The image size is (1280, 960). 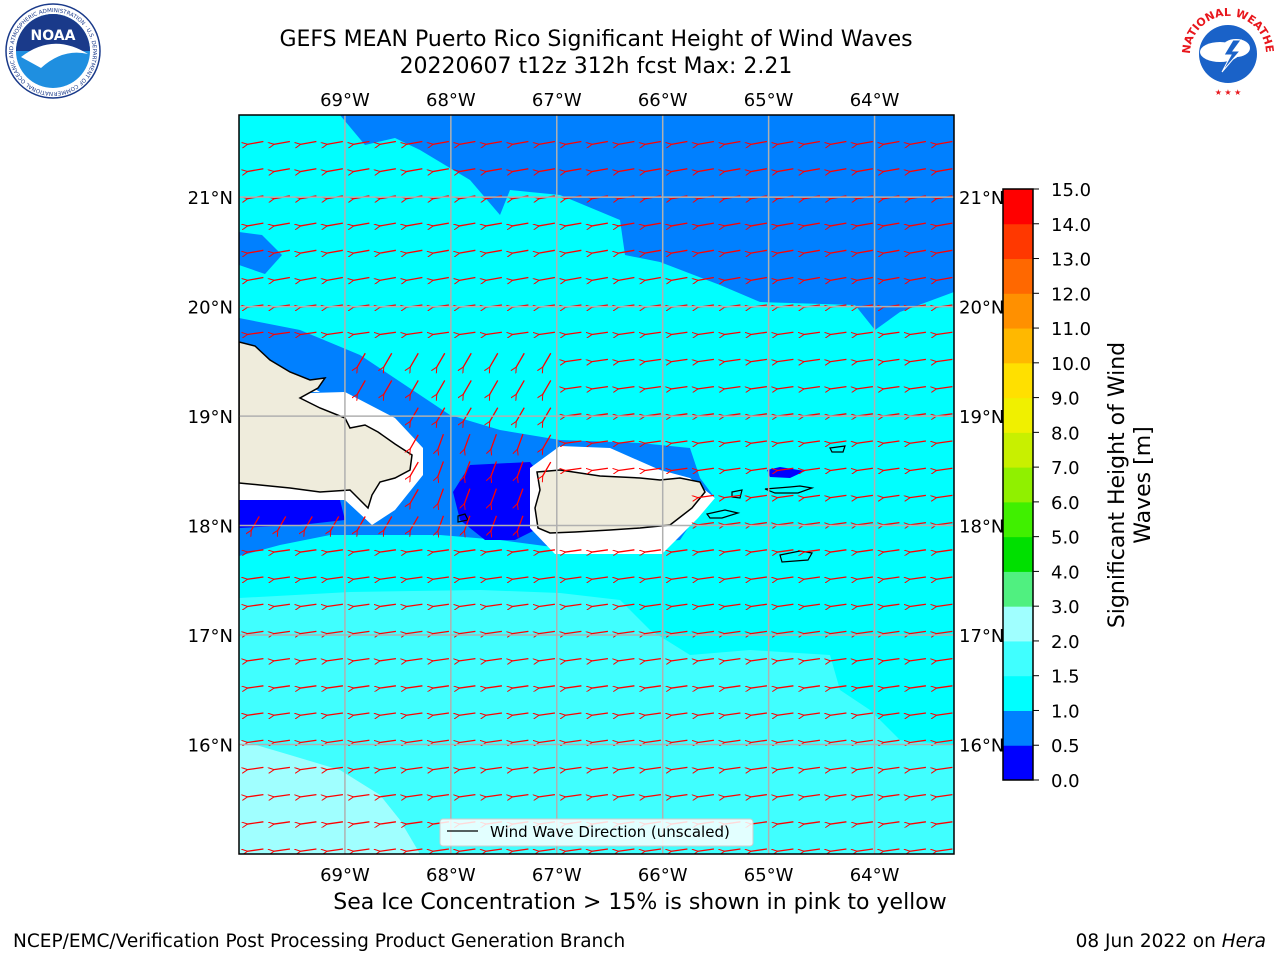 What do you see at coordinates (557, 100) in the screenshot?
I see `lon-tick-label: 67°W` at bounding box center [557, 100].